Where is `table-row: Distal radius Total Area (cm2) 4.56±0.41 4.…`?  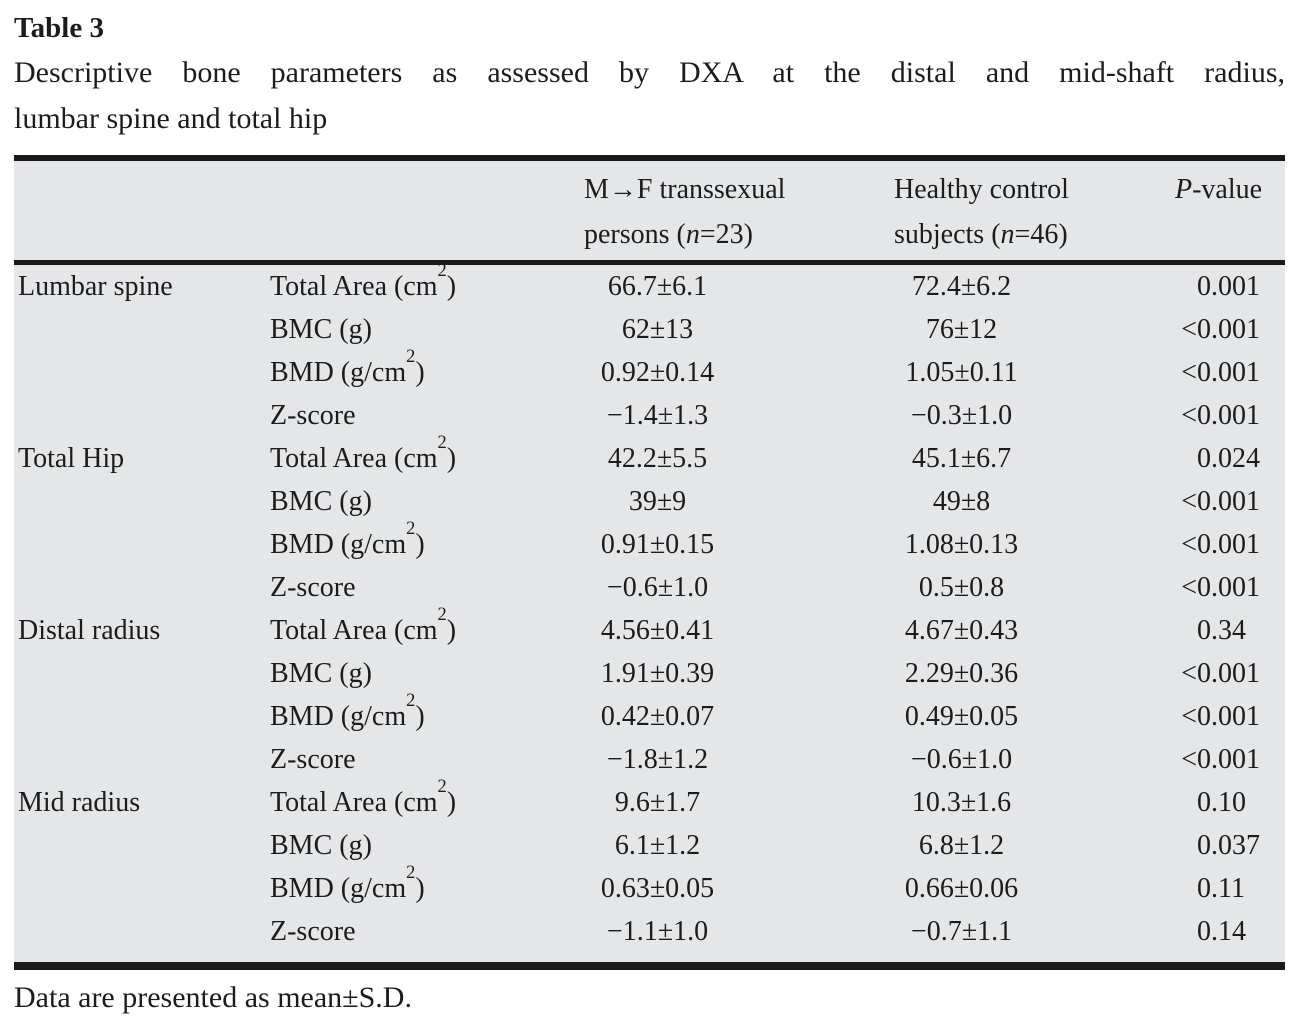 table-row: Distal radius Total Area (cm2) 4.56±0.41 4.… is located at coordinates (649, 628).